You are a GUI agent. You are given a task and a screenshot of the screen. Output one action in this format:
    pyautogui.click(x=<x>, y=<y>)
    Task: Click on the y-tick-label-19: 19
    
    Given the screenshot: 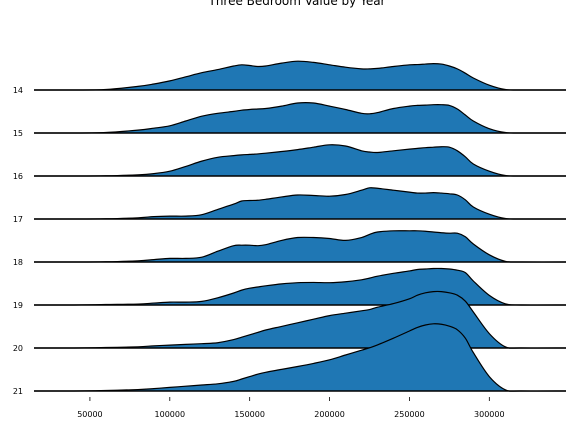 What is the action you would take?
    pyautogui.click(x=18, y=305)
    